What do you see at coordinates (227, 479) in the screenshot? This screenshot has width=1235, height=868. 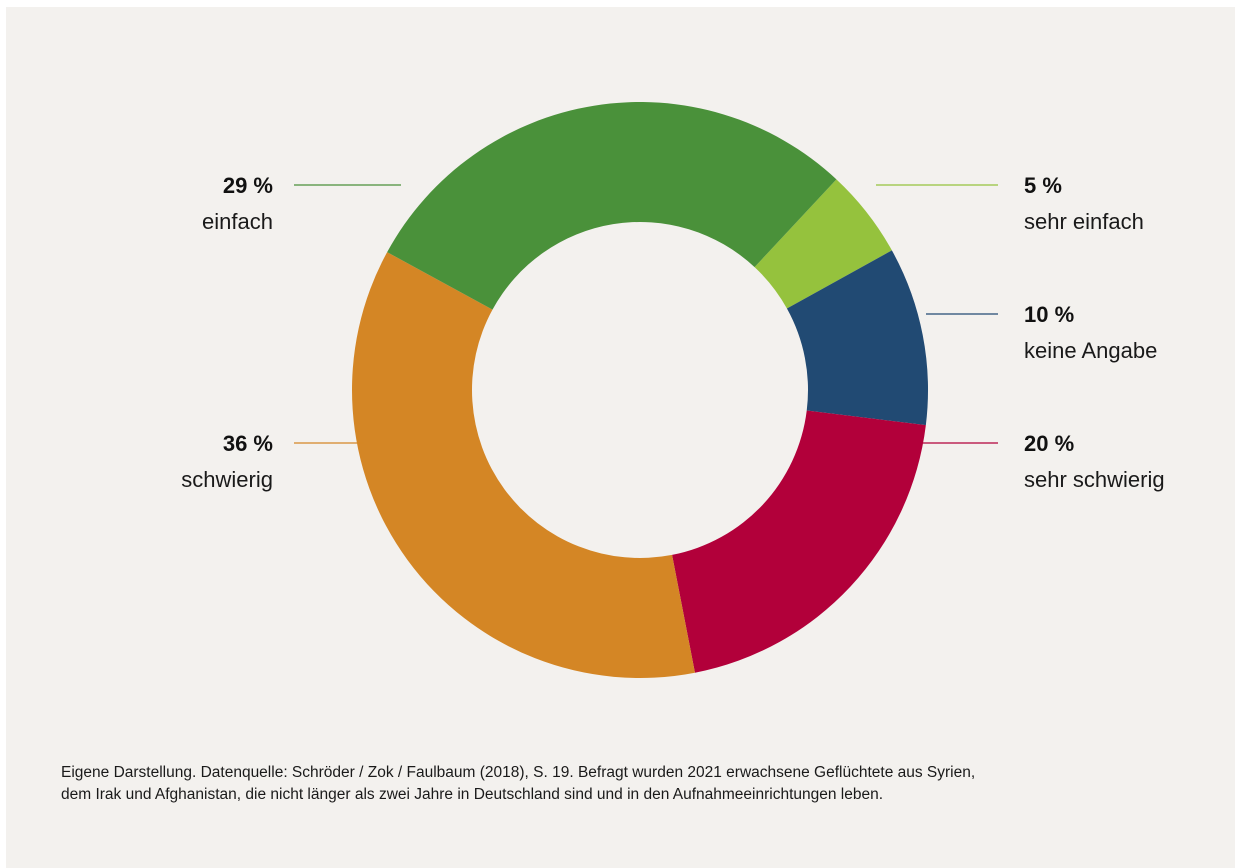 I see `slice-label-schwierig: schwierig` at bounding box center [227, 479].